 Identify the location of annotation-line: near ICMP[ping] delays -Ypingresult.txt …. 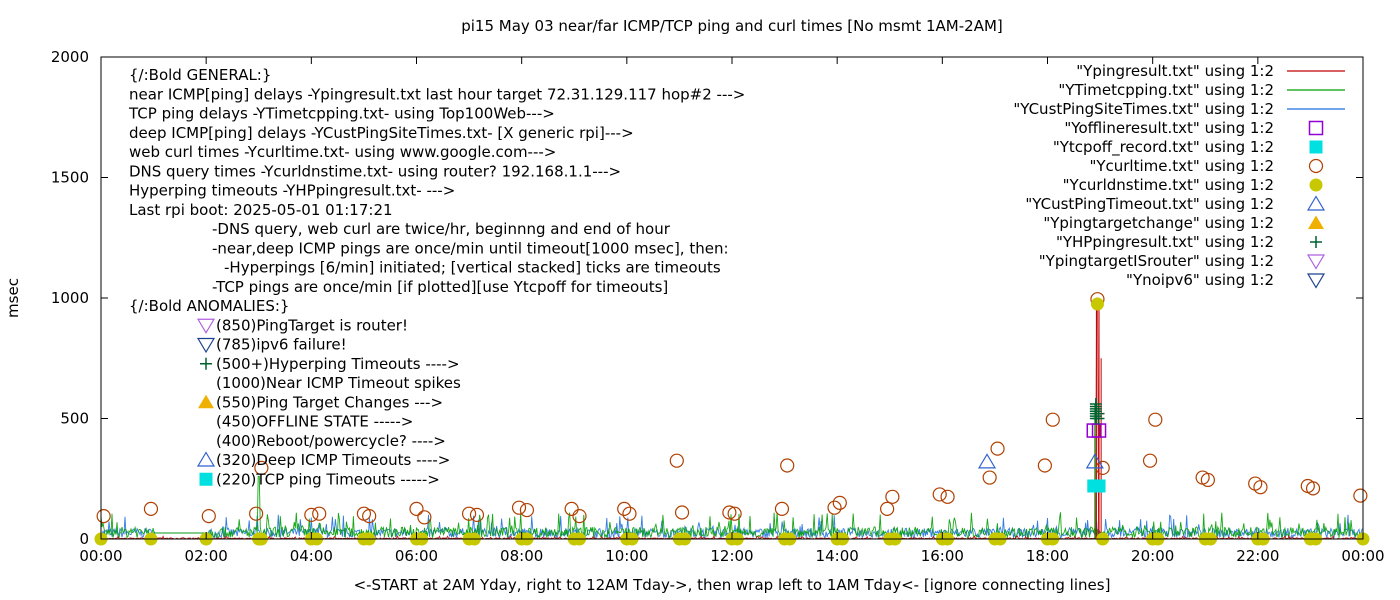
(437, 94).